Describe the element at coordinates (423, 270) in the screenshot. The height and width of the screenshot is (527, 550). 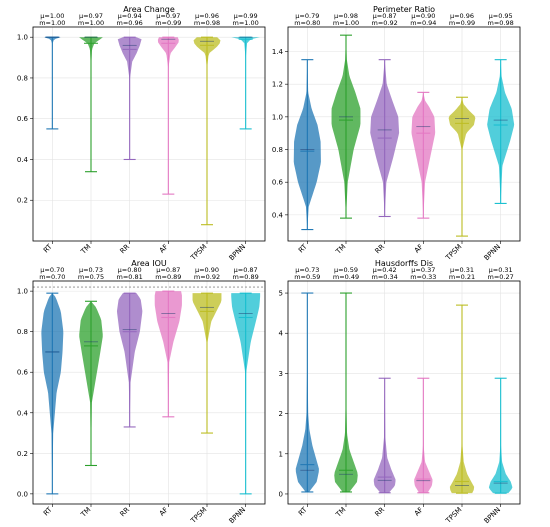
I see `mean-annotation: μ=0.37` at that location.